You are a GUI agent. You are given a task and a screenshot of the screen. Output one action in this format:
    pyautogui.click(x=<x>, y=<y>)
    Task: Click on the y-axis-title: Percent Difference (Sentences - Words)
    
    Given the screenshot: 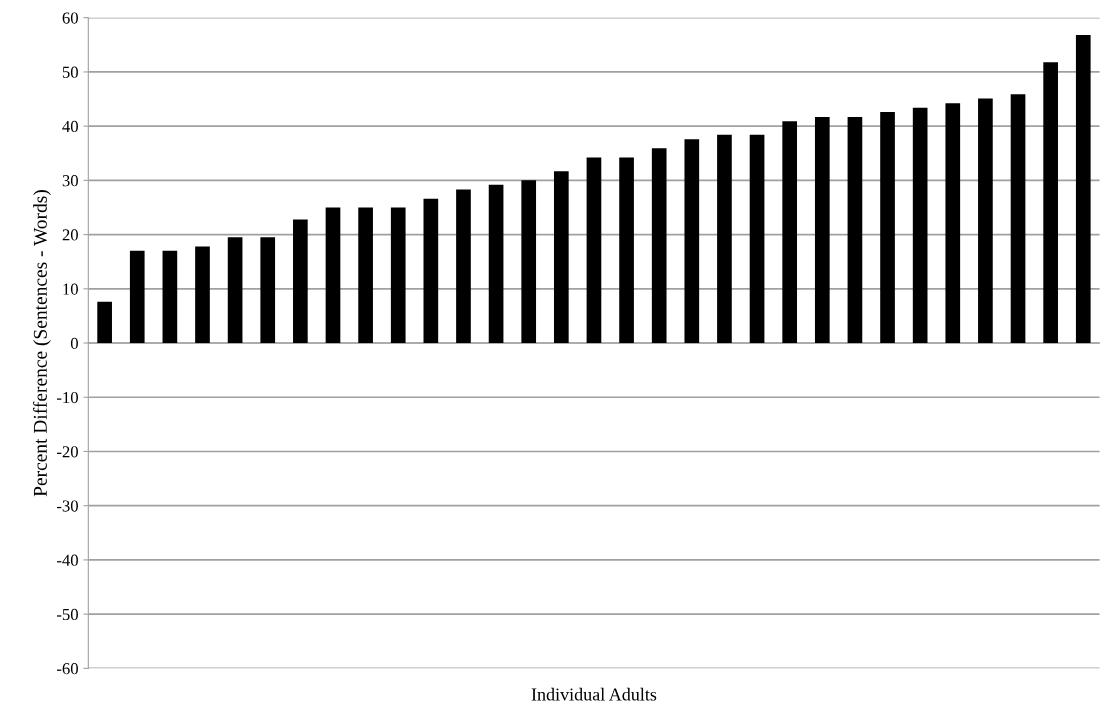 What is the action you would take?
    pyautogui.click(x=41, y=343)
    